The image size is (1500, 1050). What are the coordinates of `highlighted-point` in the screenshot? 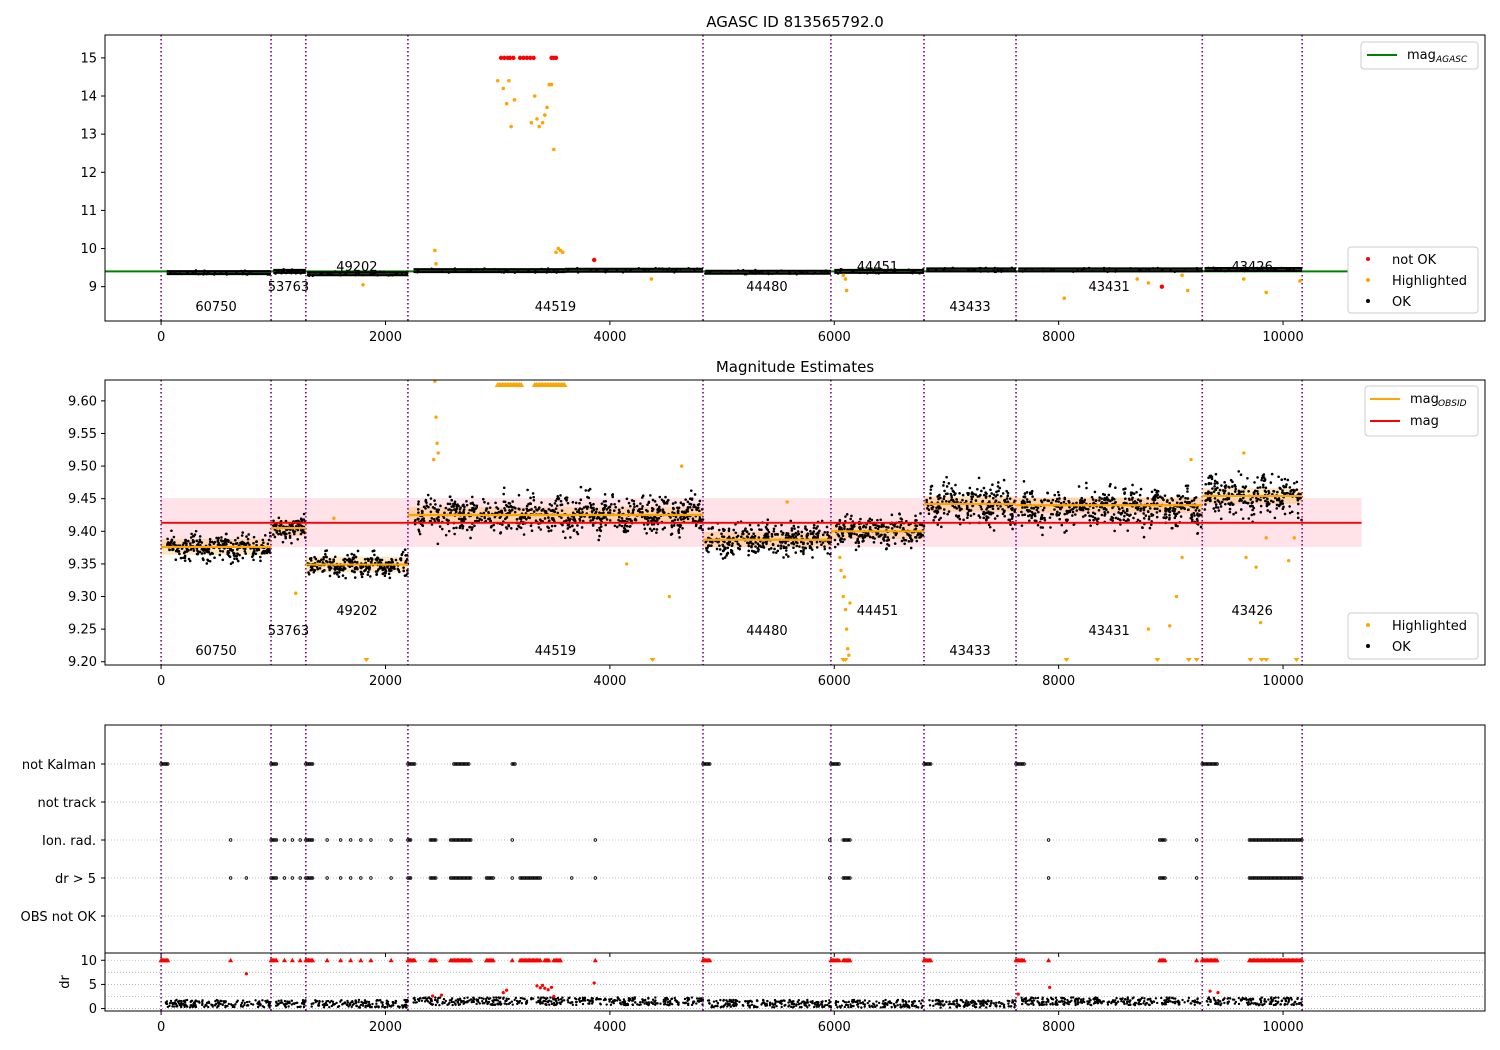 It's located at (1176, 596).